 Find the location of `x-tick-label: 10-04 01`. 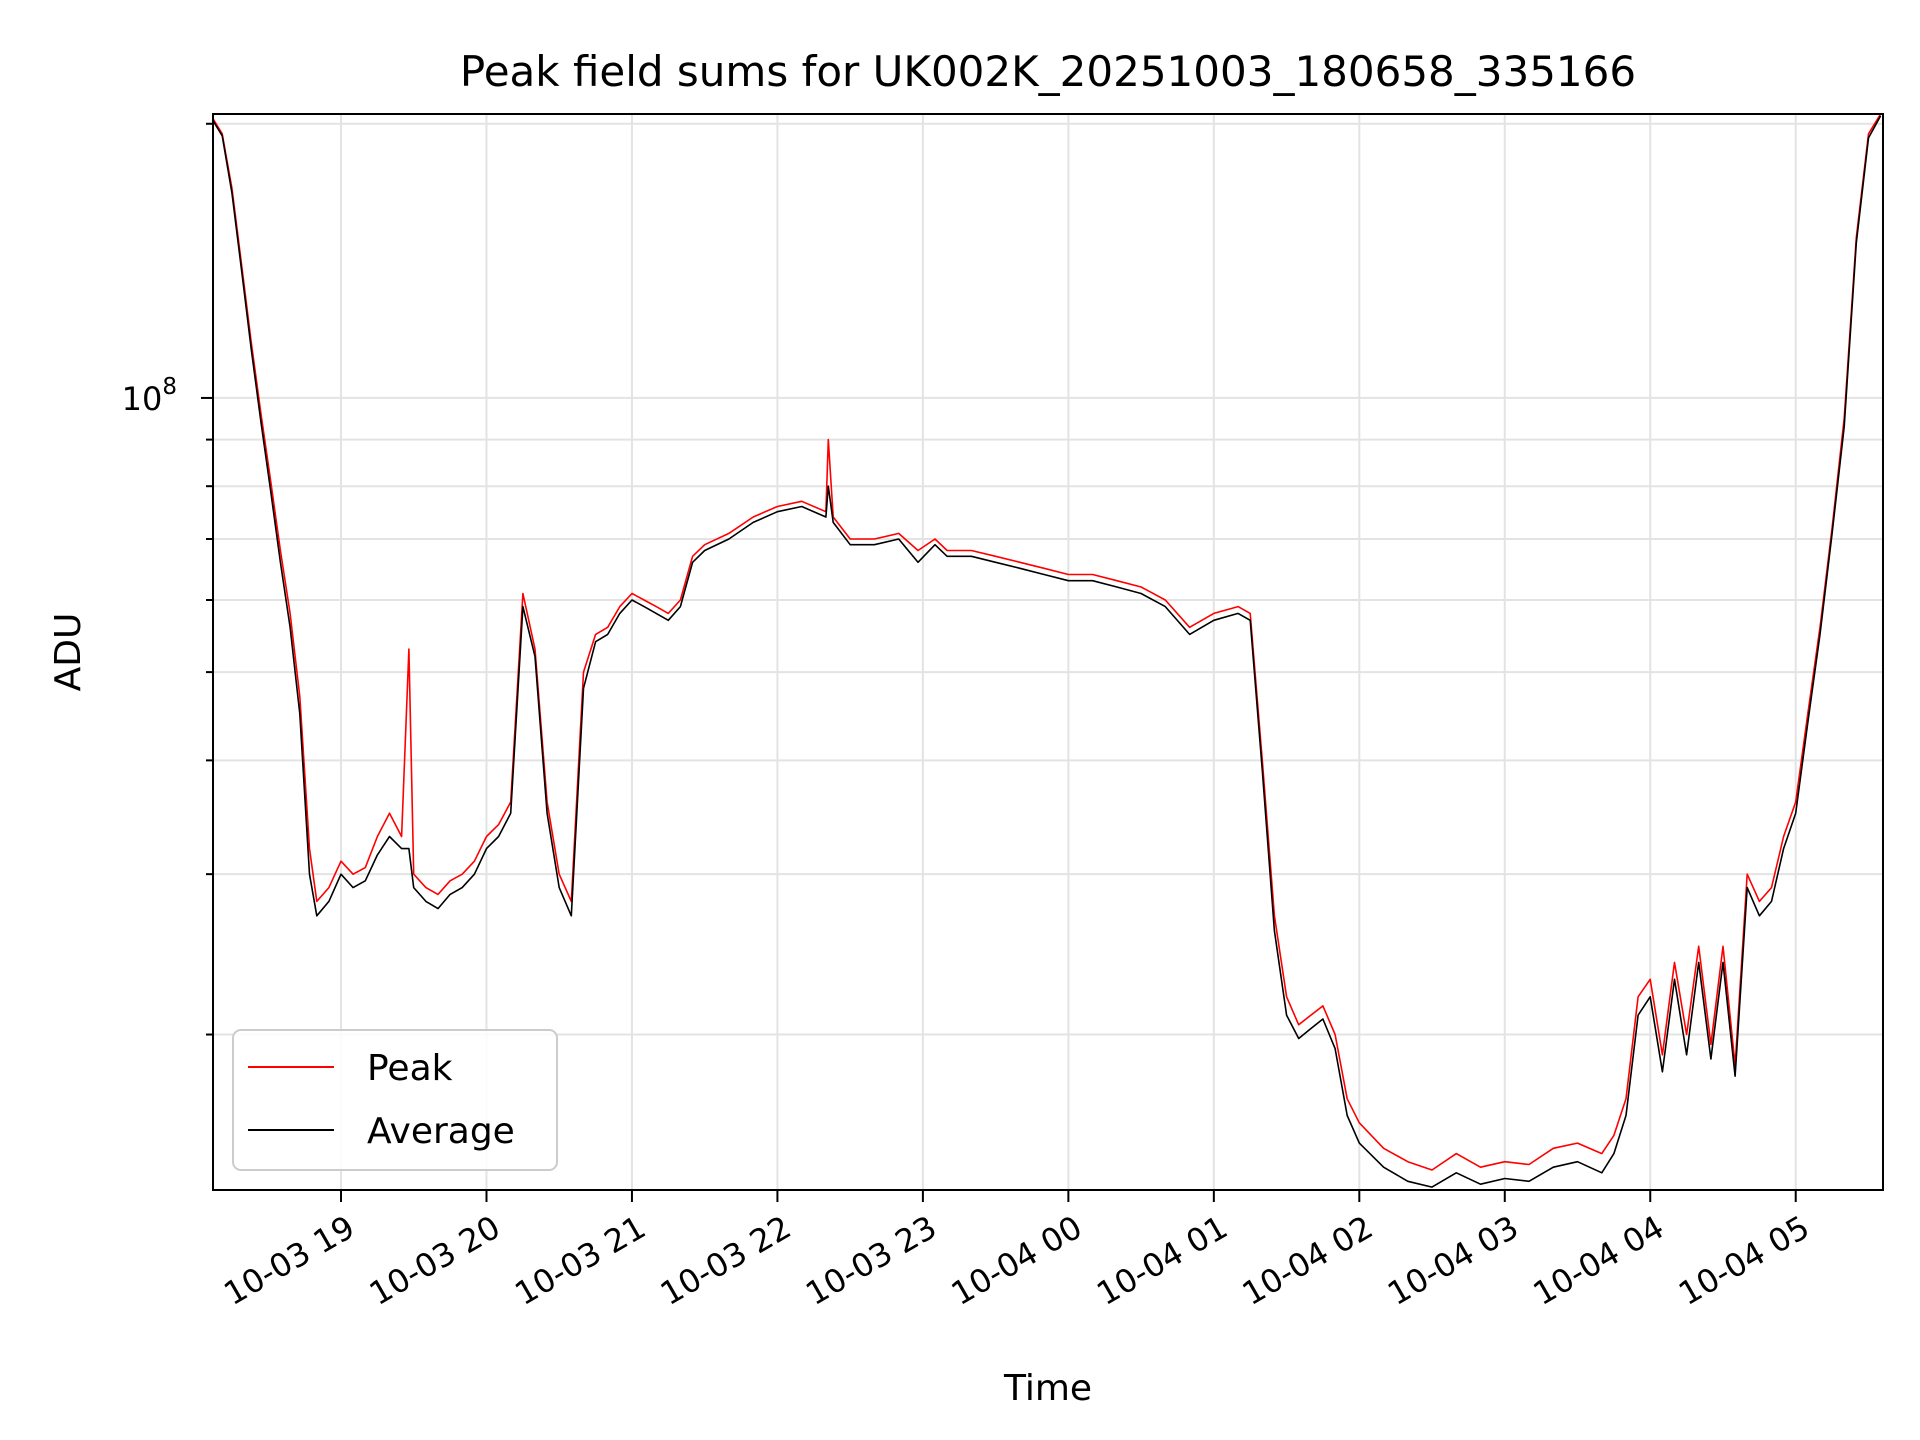

x-tick-label: 10-04 01 is located at coordinates (1162, 1260).